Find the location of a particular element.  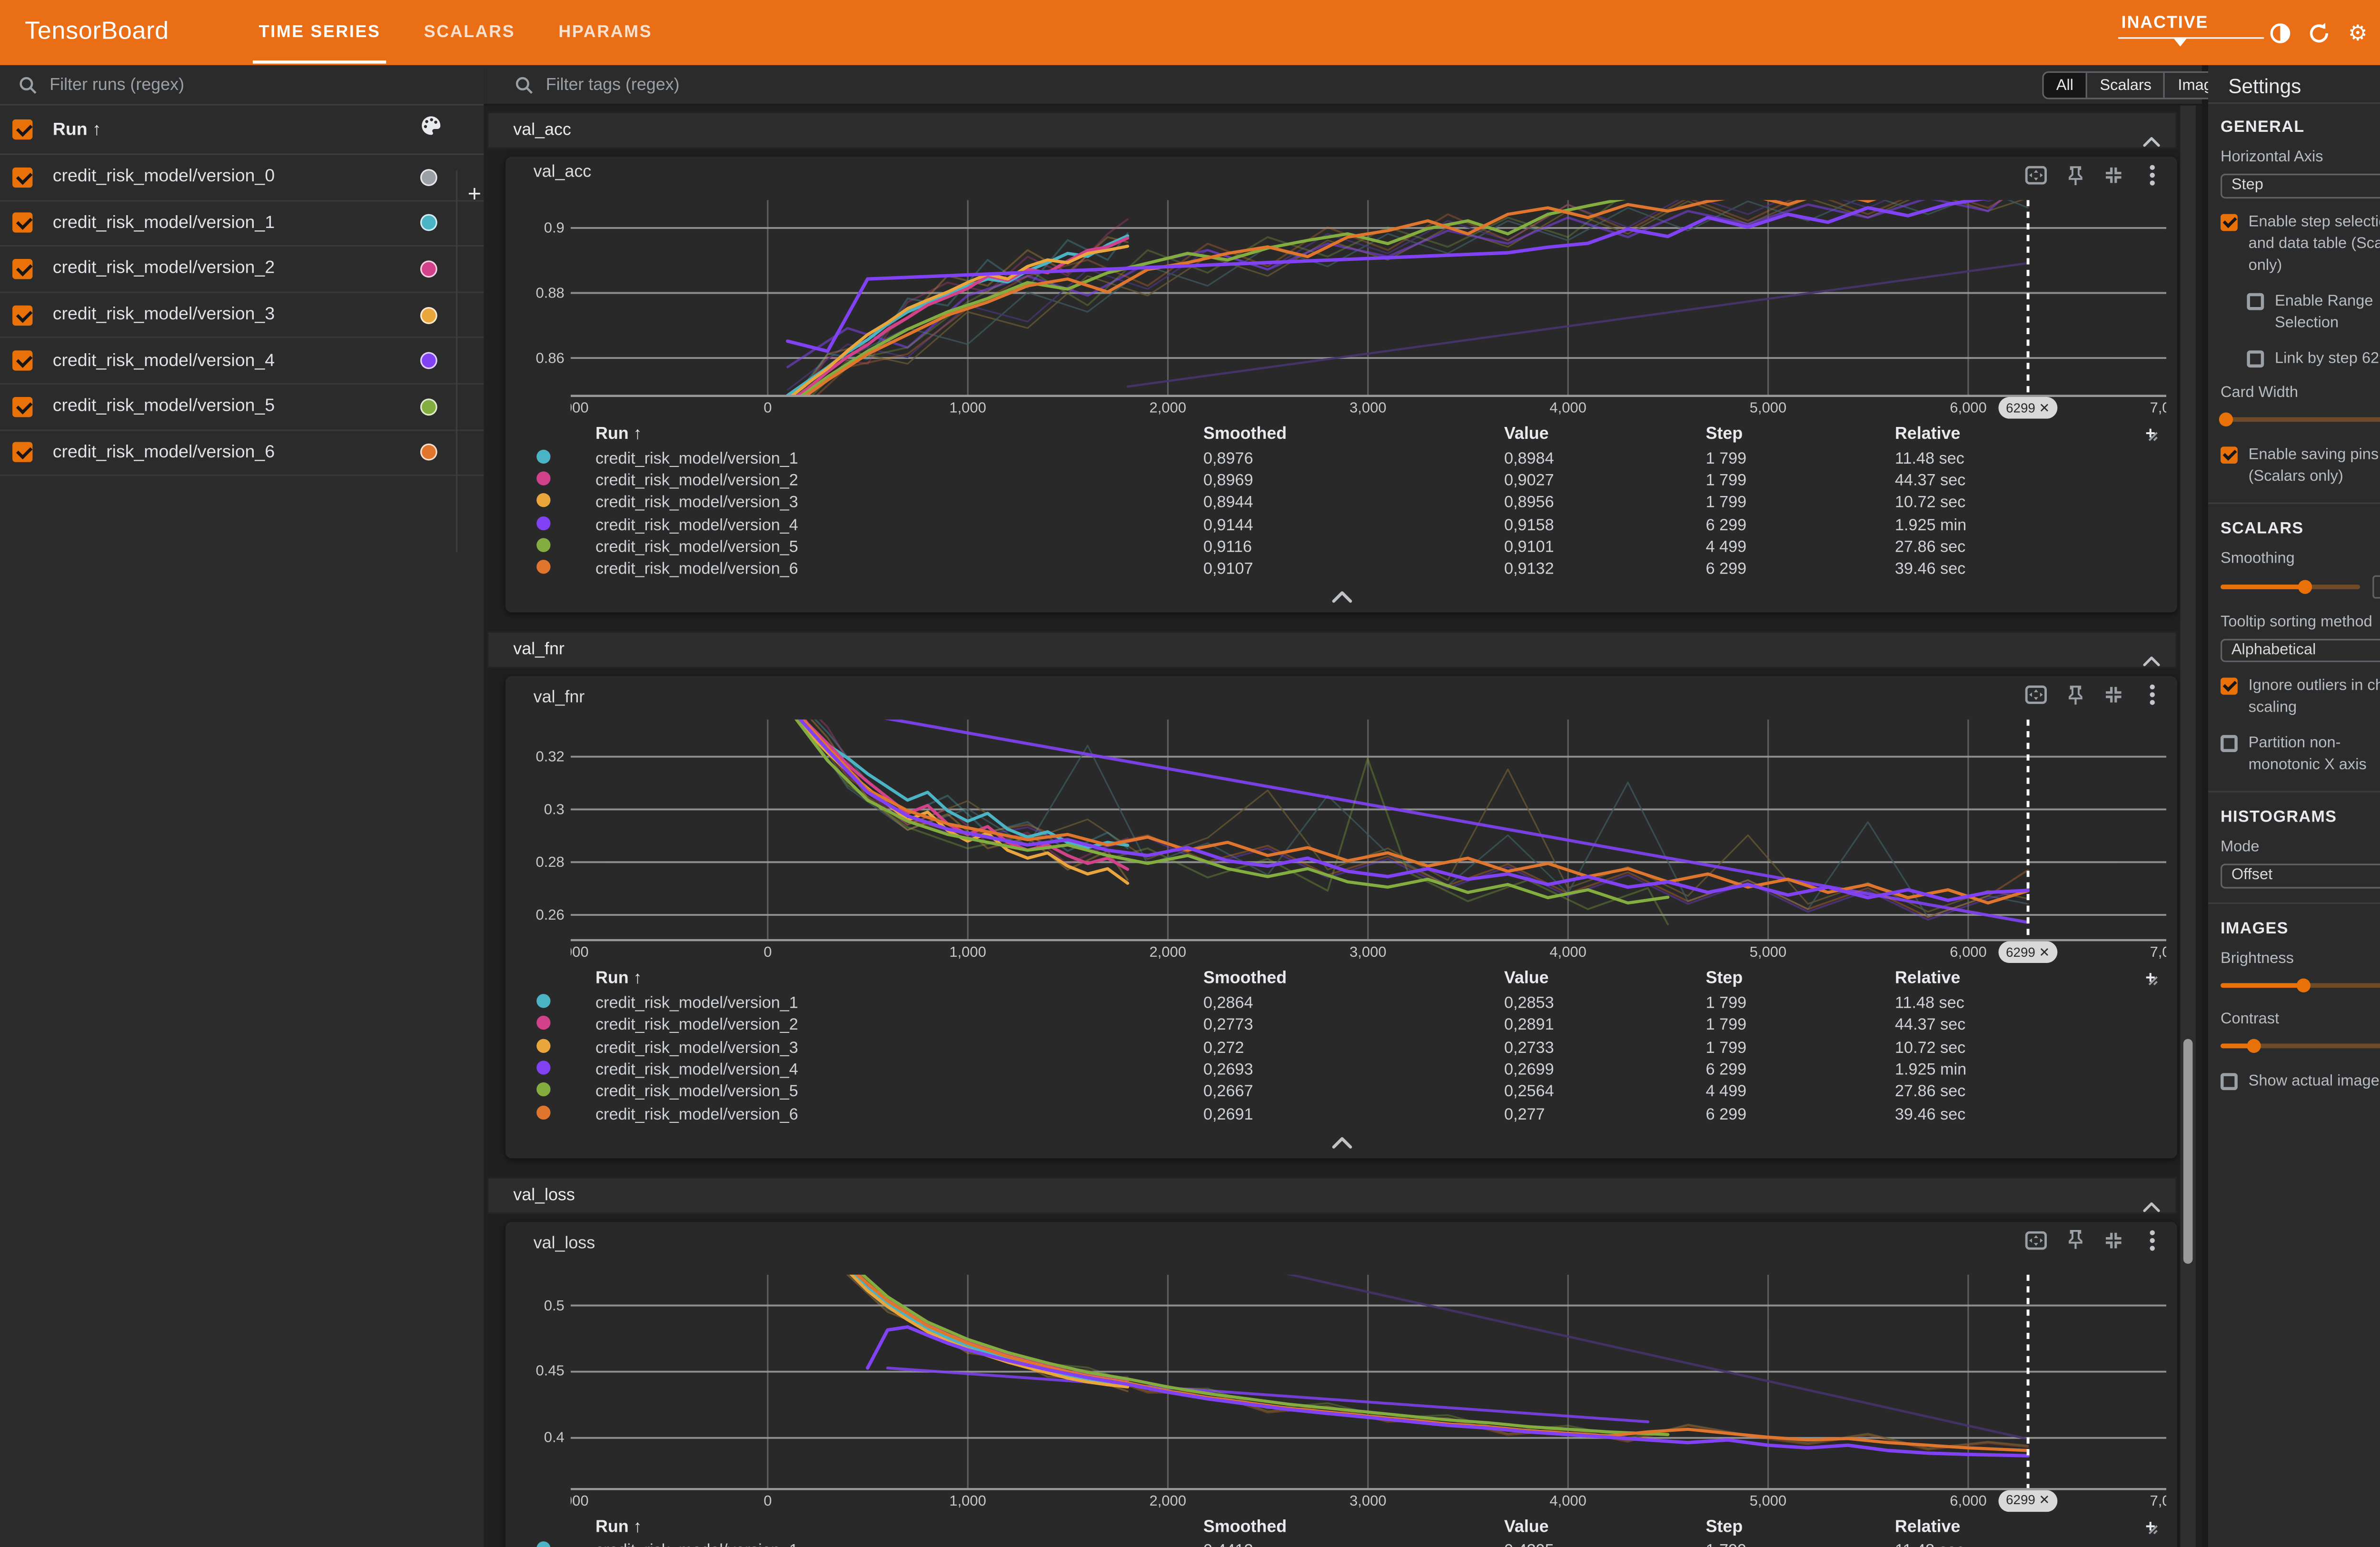

link-by-step-checkbox: Link by step 6299 is located at coordinates (2313, 359).